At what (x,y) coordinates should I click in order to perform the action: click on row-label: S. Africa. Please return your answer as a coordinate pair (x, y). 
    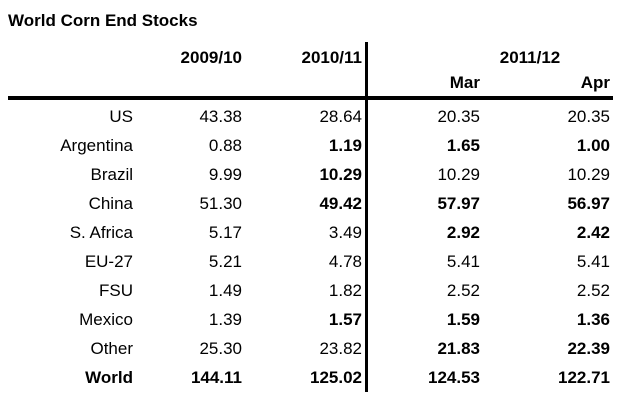
    Looking at the image, I should click on (101, 232).